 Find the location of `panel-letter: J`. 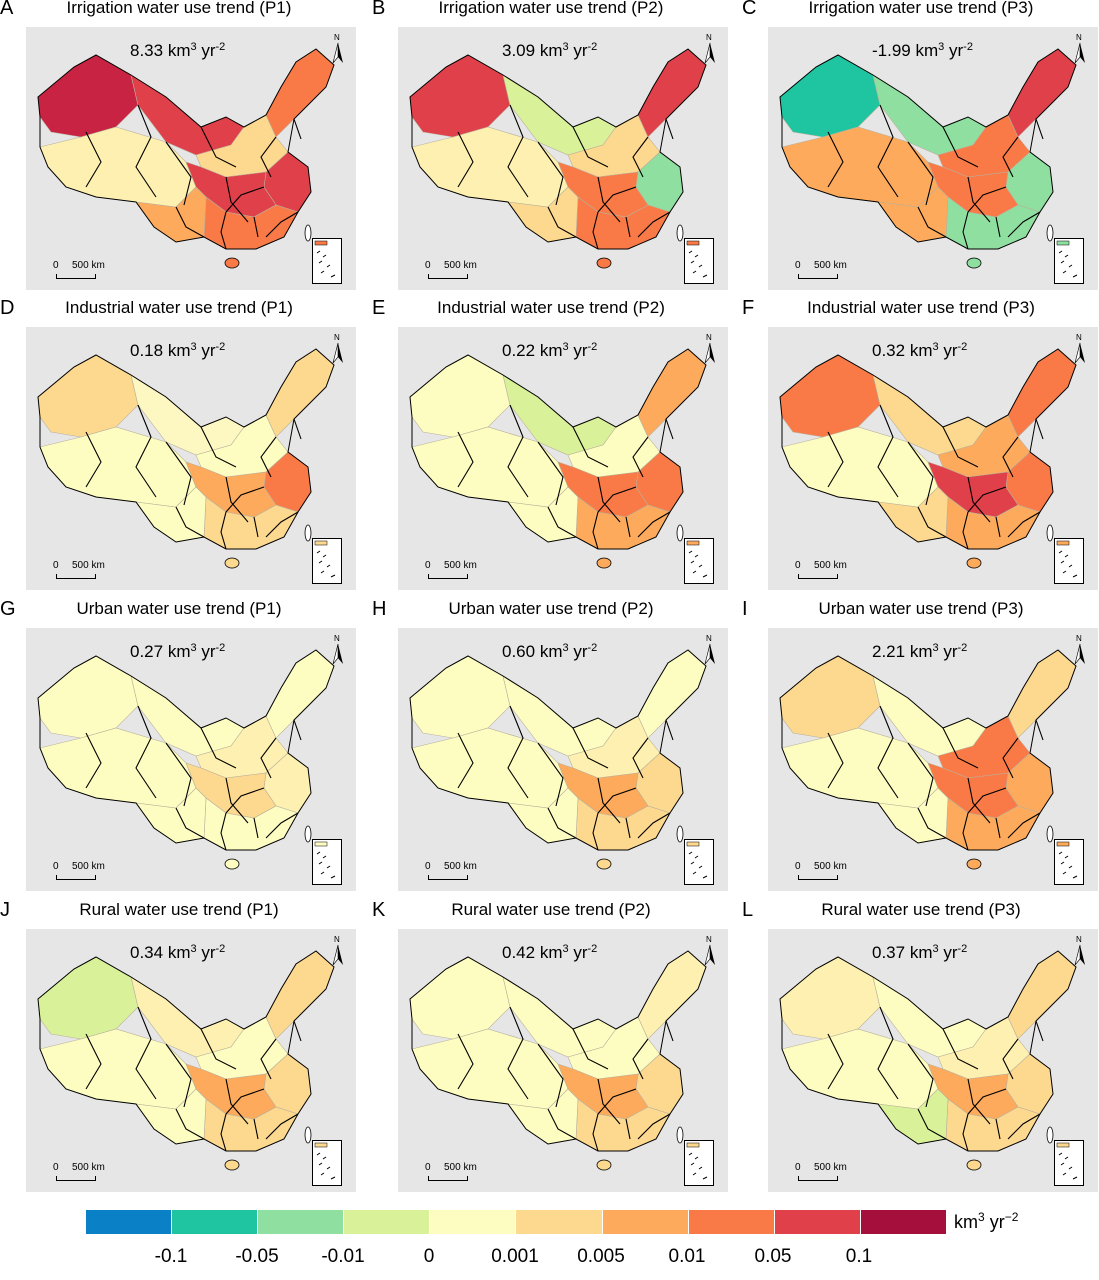

panel-letter: J is located at coordinates (5, 910).